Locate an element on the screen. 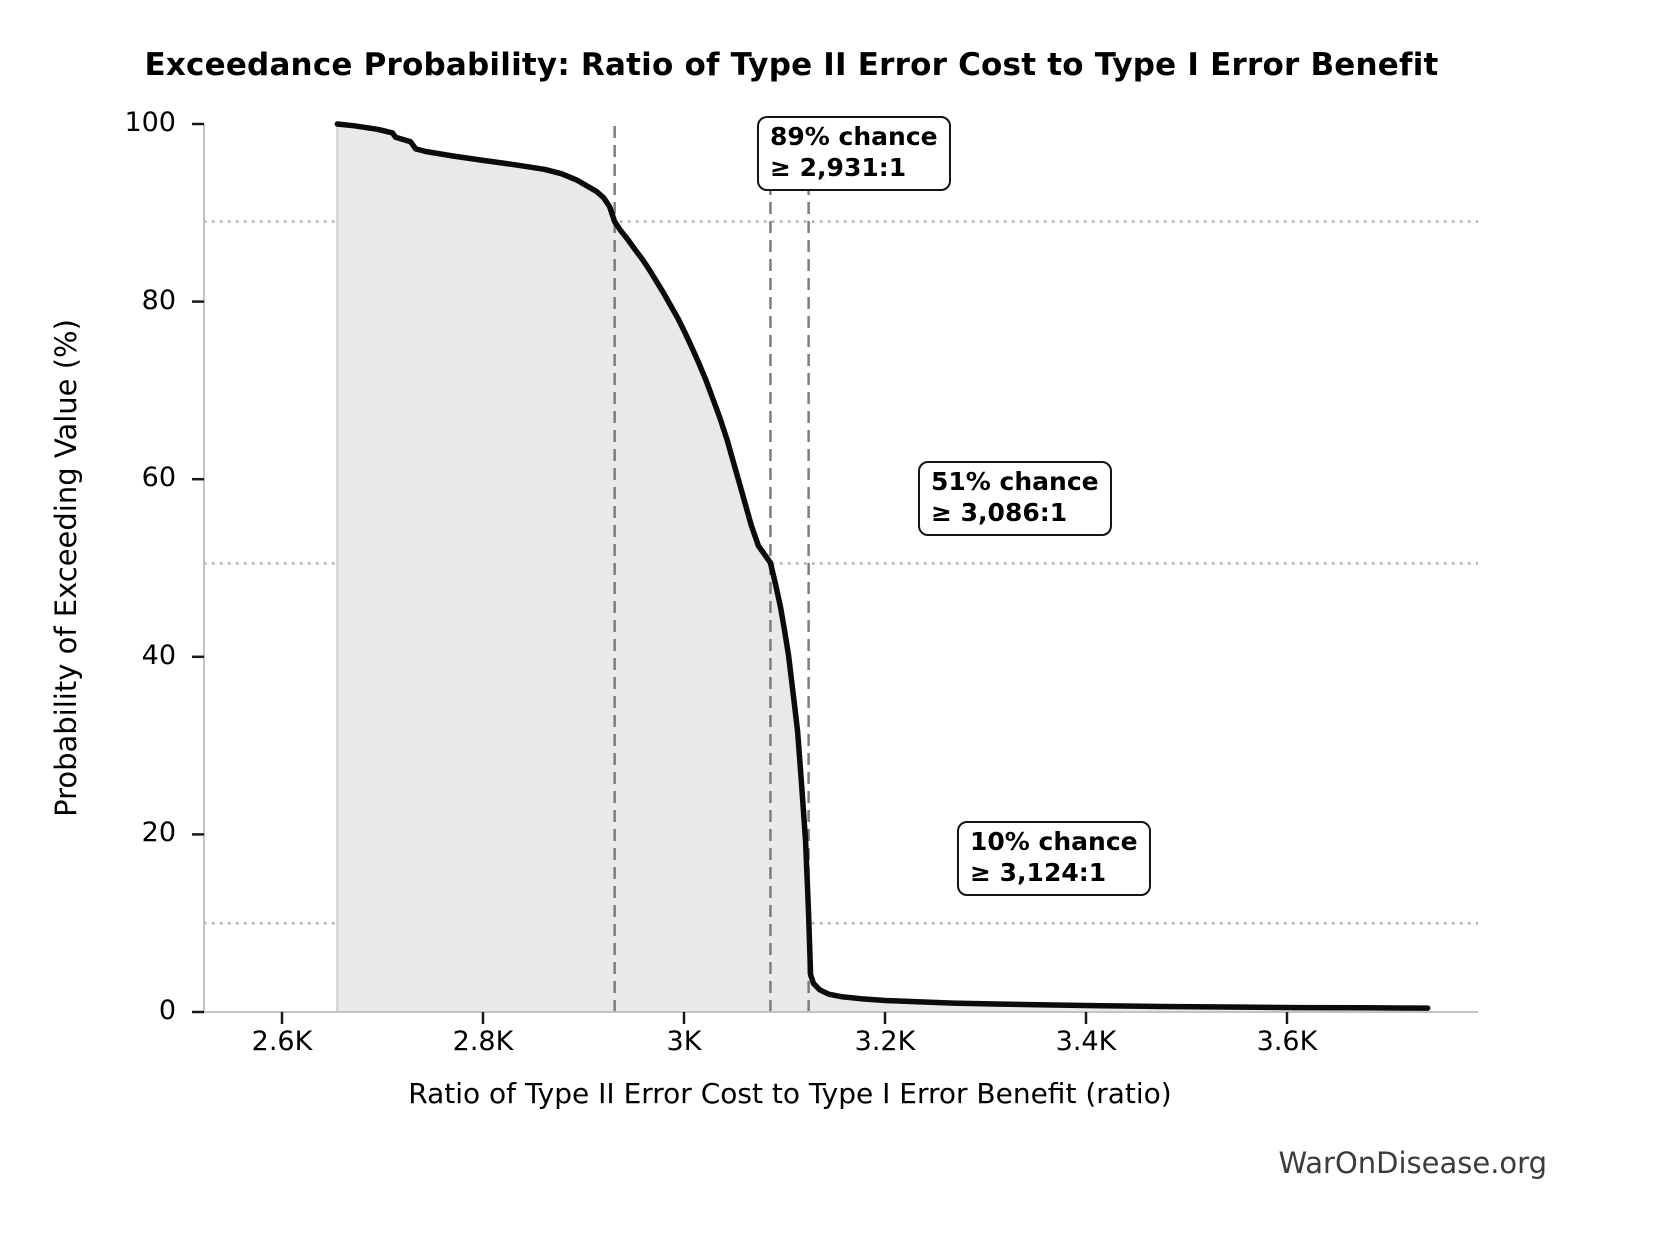 The width and height of the screenshot is (1670, 1234). x-tick-label: 2.6K is located at coordinates (282, 1041).